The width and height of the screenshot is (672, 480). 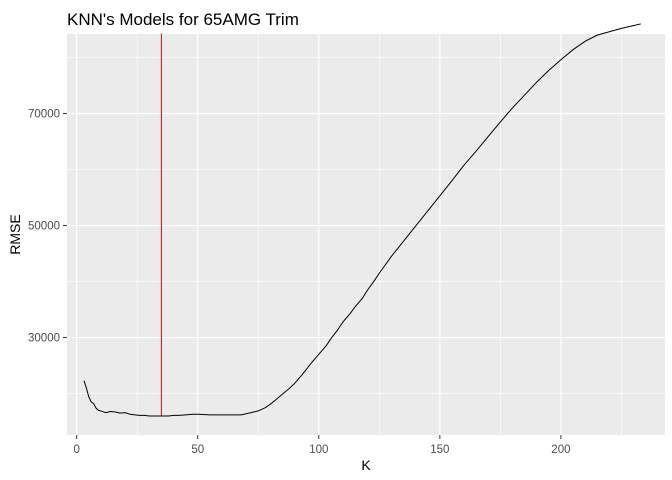 What do you see at coordinates (197, 450) in the screenshot?
I see `x-tick-label: 50` at bounding box center [197, 450].